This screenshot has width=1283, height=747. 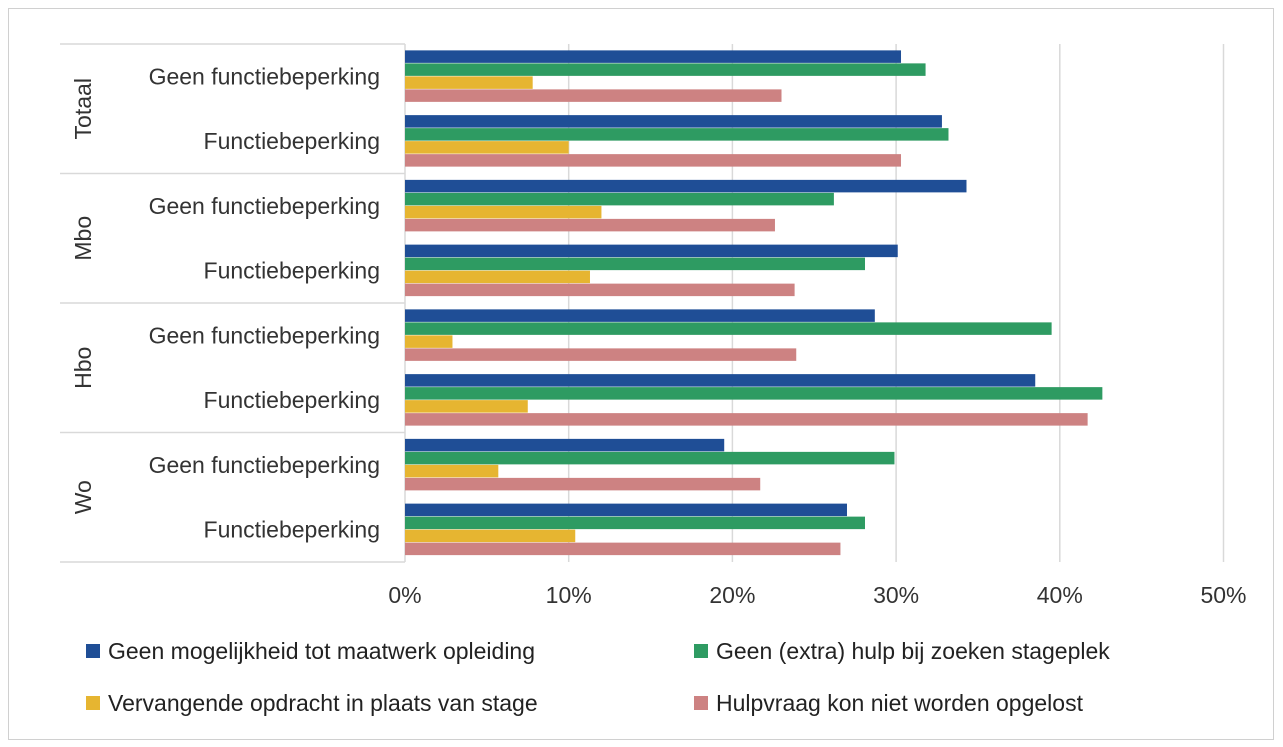 What do you see at coordinates (322, 650) in the screenshot?
I see `legend-label-1: Geen mogelijkheid tot maatwerk opleiding` at bounding box center [322, 650].